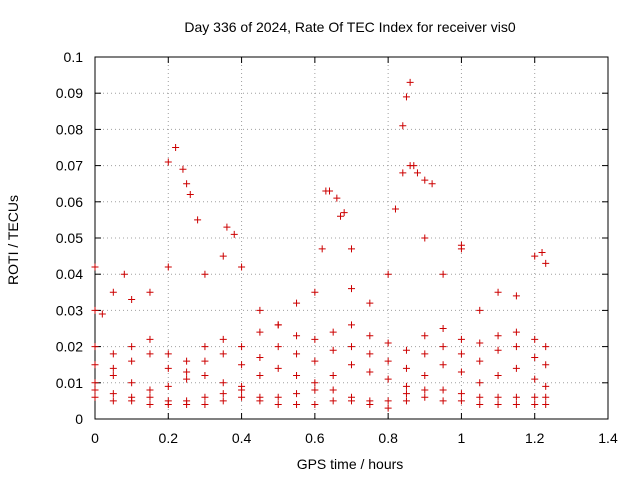 The image size is (640, 480). I want to click on x-tick-labels: 0 0.2 0.4 0.6 0.8 1 1.2 1.4, so click(354, 438).